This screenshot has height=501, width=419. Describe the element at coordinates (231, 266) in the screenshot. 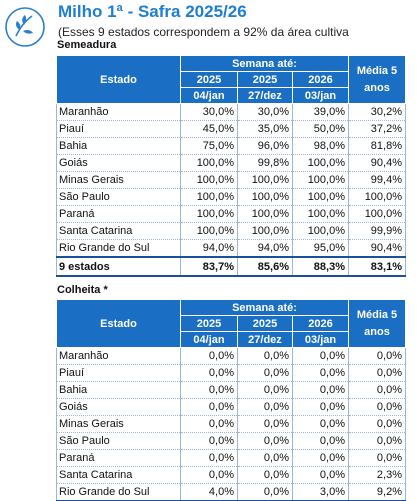

I see `total-row: 9 estados 83,7% 85,6% 88,3% 83,1%` at that location.